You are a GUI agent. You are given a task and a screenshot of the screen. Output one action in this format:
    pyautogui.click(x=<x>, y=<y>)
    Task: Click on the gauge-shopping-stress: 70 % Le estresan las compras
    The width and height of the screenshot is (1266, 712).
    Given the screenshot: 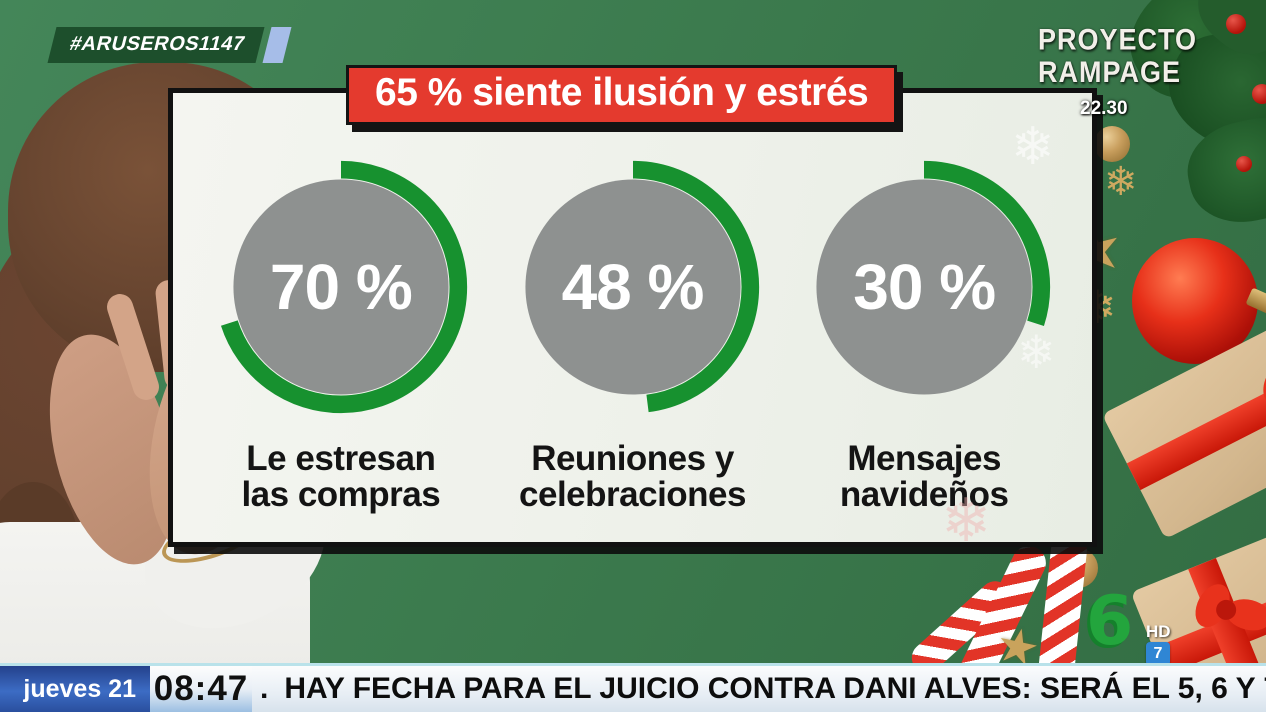 What is the action you would take?
    pyautogui.click(x=341, y=333)
    